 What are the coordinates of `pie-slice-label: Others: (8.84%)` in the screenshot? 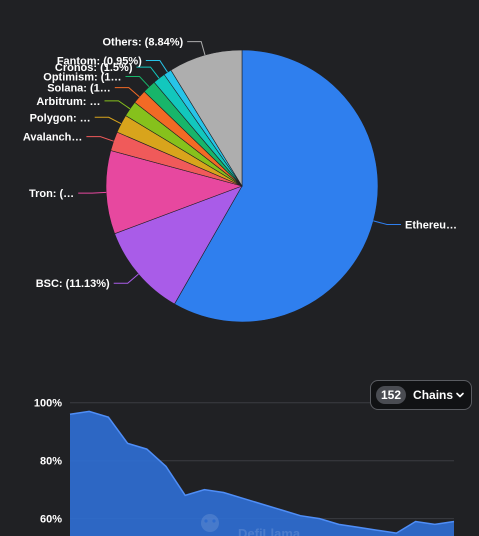 It's located at (142, 43).